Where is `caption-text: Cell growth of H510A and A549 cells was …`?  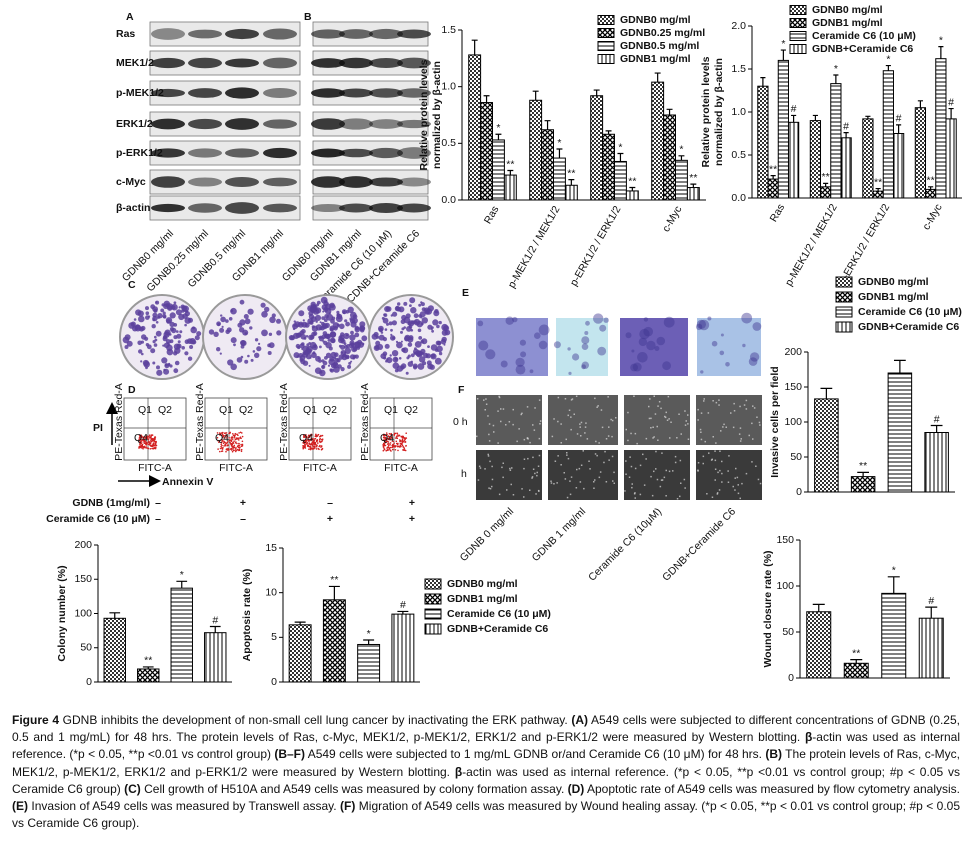
caption-text: Cell growth of H510A and A549 cells was … is located at coordinates (354, 788).